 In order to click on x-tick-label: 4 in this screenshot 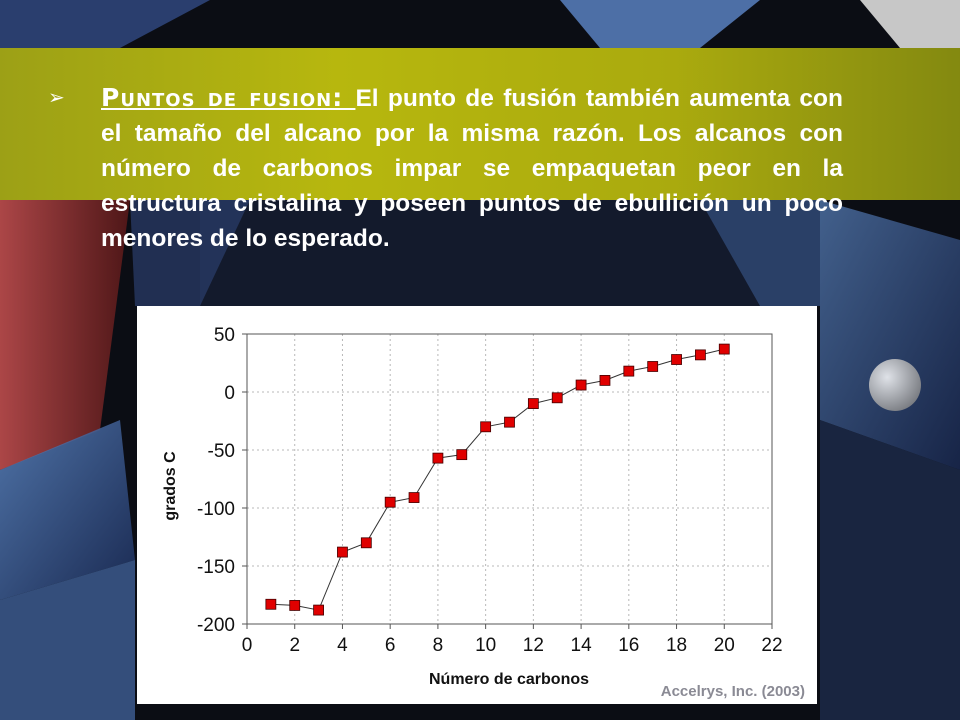, I will do `click(342, 645)`.